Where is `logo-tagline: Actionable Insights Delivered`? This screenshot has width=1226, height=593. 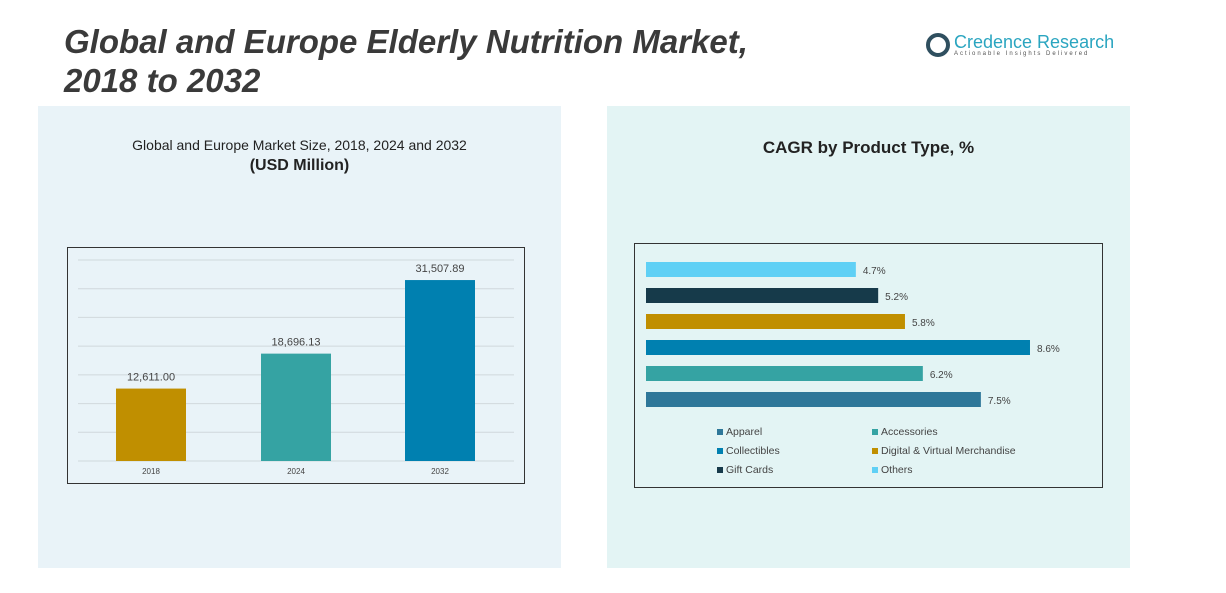
logo-tagline: Actionable Insights Delivered is located at coordinates (1022, 54).